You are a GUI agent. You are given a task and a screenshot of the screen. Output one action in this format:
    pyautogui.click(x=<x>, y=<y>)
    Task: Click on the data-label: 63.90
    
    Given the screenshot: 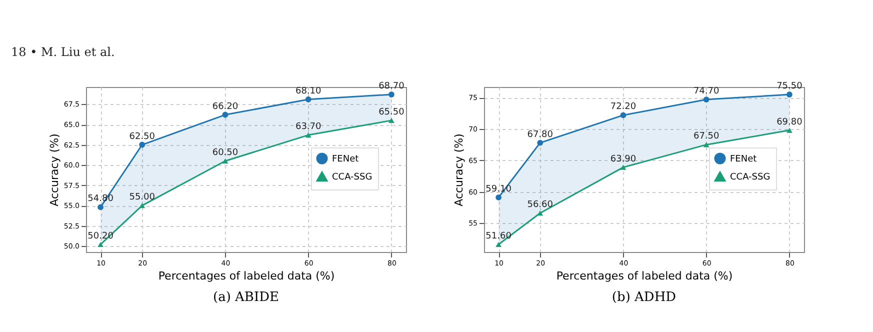 What is the action you would take?
    pyautogui.click(x=623, y=159)
    